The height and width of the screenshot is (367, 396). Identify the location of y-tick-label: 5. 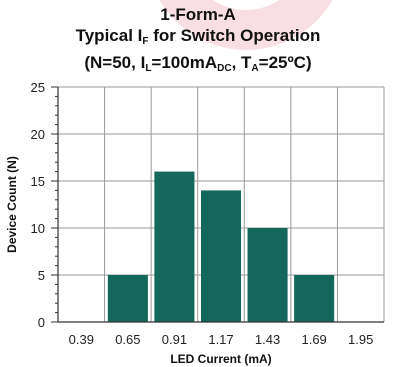
(41, 275).